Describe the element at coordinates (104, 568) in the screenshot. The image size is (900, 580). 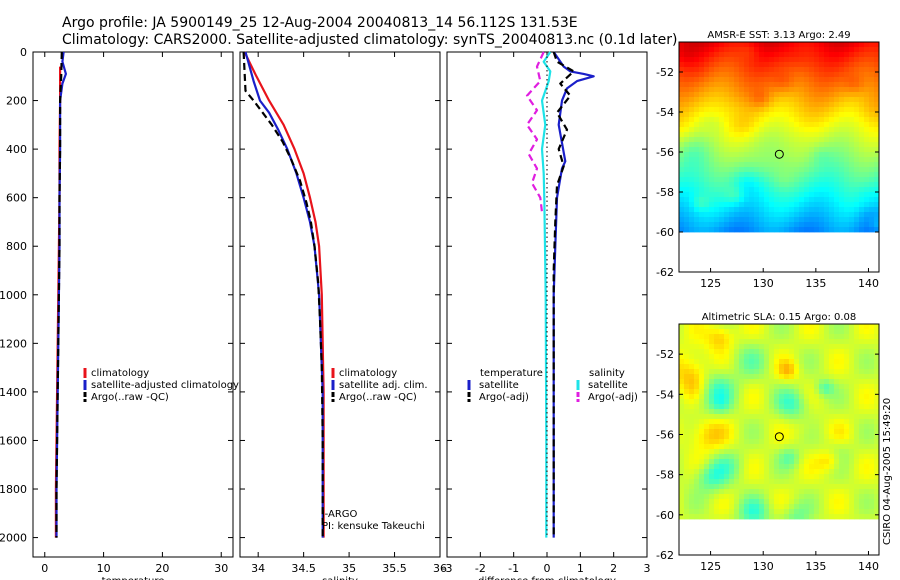
I see `x-tick-label: 10` at that location.